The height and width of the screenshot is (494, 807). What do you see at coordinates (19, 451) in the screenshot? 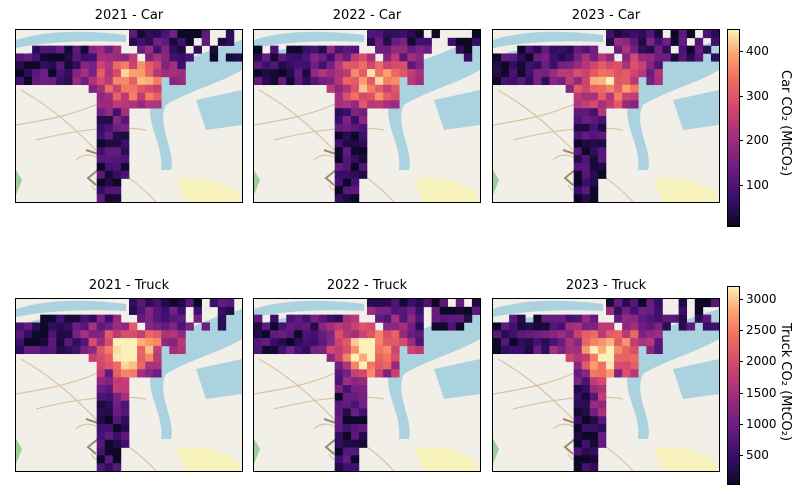
I see `park-area` at bounding box center [19, 451].